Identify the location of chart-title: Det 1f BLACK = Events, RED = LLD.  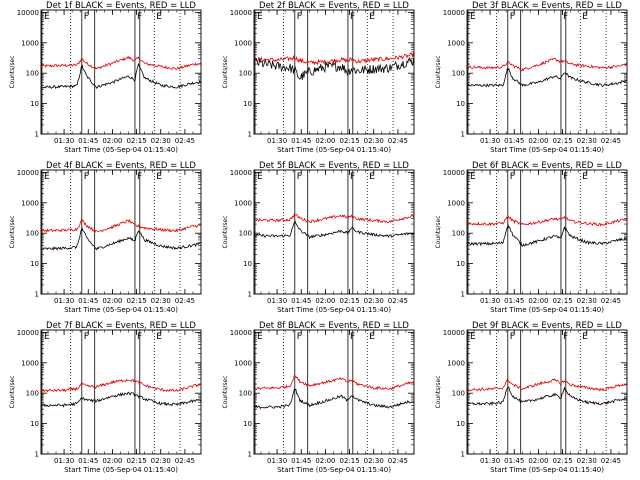
(121, 6).